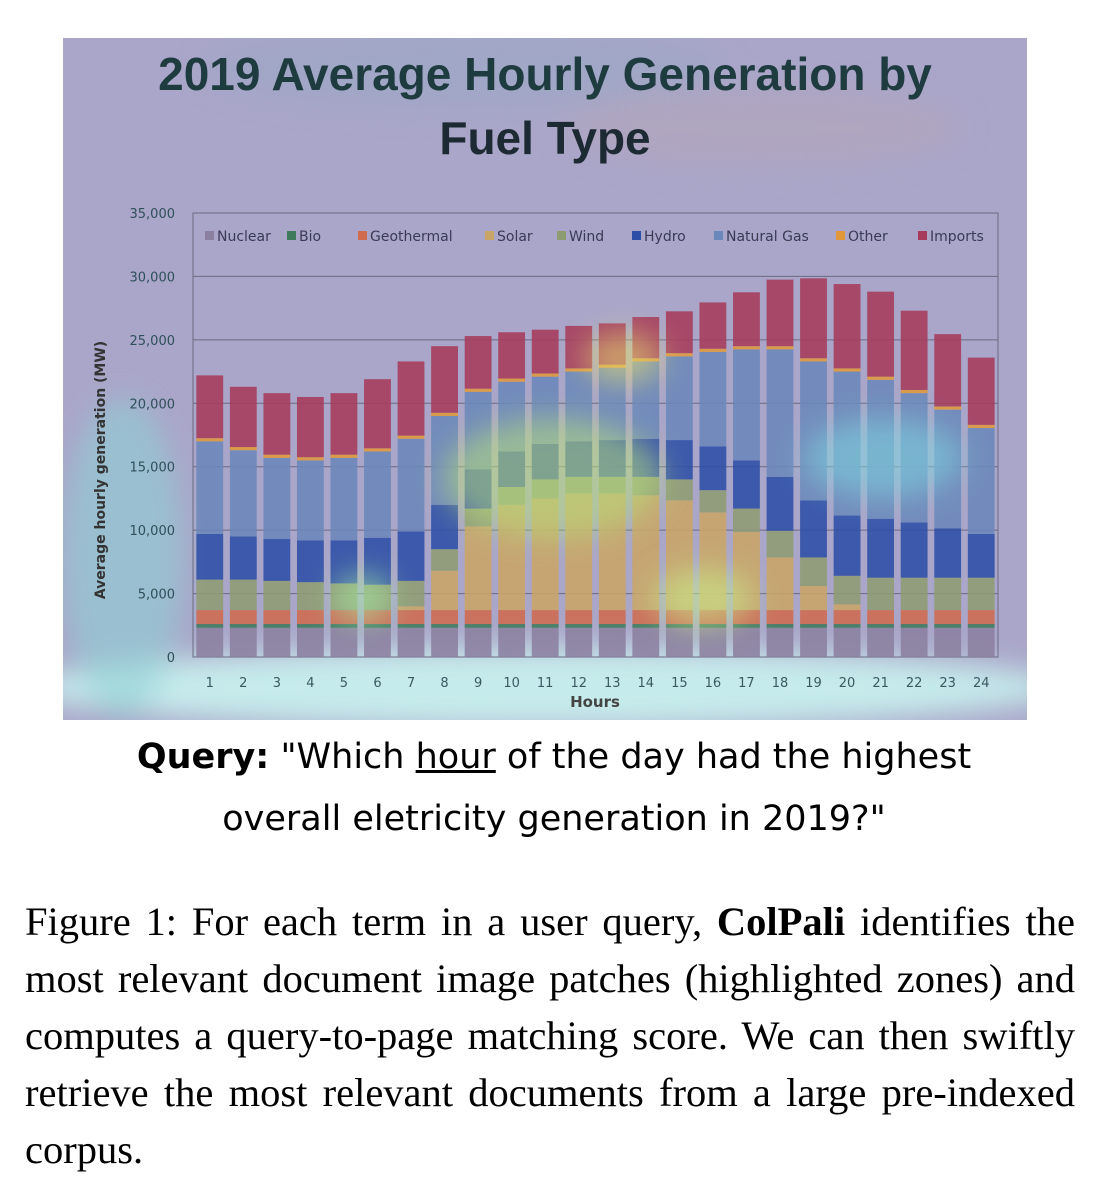  Describe the element at coordinates (554, 819) in the screenshot. I see `query-line-2: overall eletricity generation in 2019?"` at that location.